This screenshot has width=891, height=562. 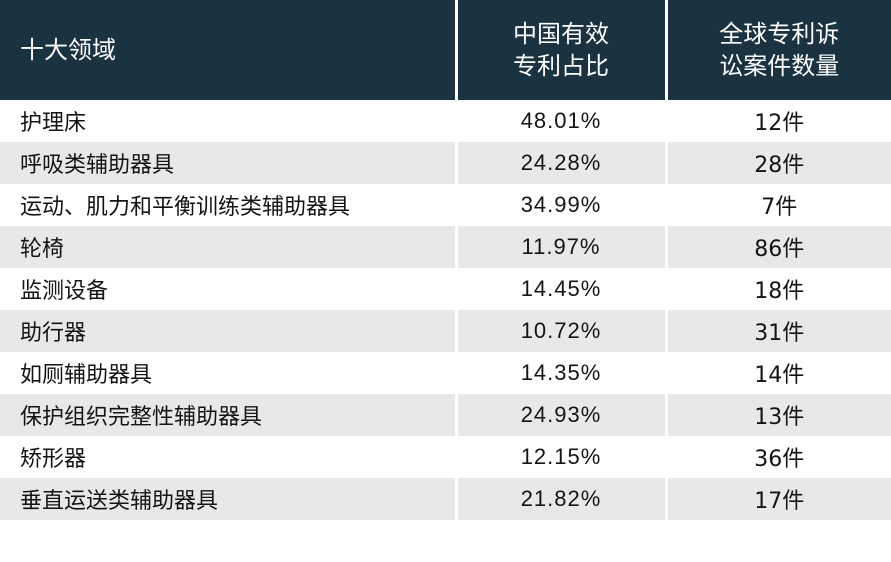 What do you see at coordinates (228, 121) in the screenshot?
I see `field-cell: 护理床` at bounding box center [228, 121].